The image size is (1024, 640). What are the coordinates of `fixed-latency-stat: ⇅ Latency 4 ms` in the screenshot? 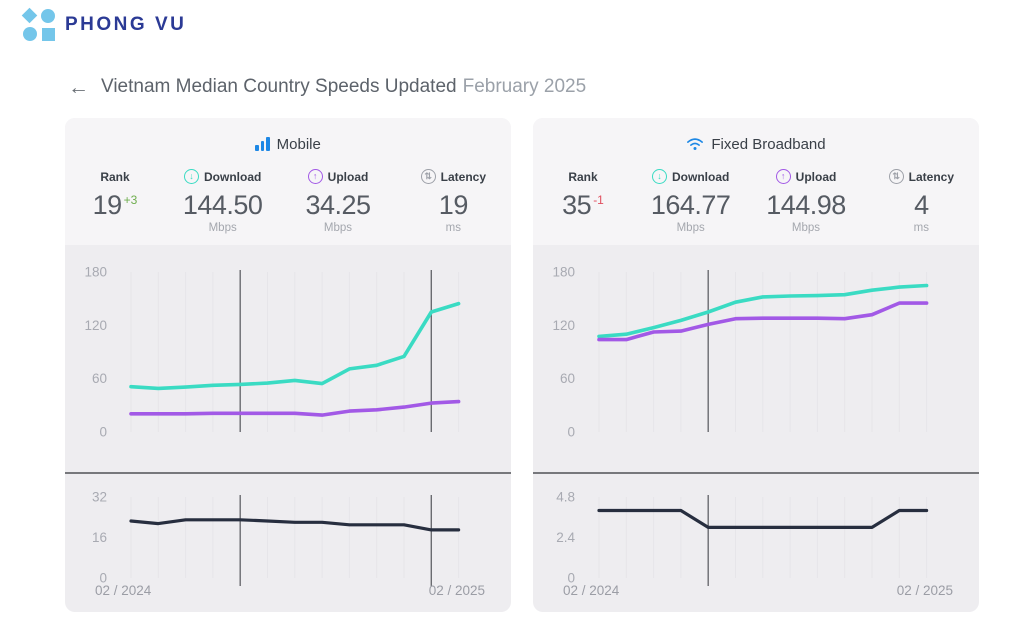 It's located at (921, 202).